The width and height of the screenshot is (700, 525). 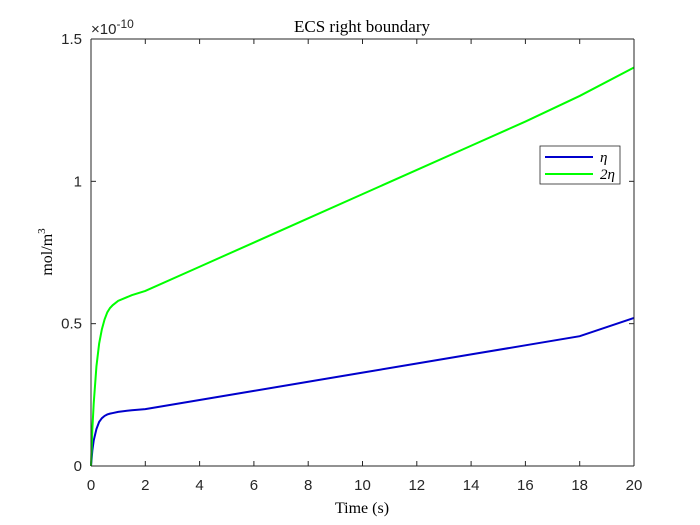 I want to click on y-axis-label-superscript: 3, so click(x=42, y=231).